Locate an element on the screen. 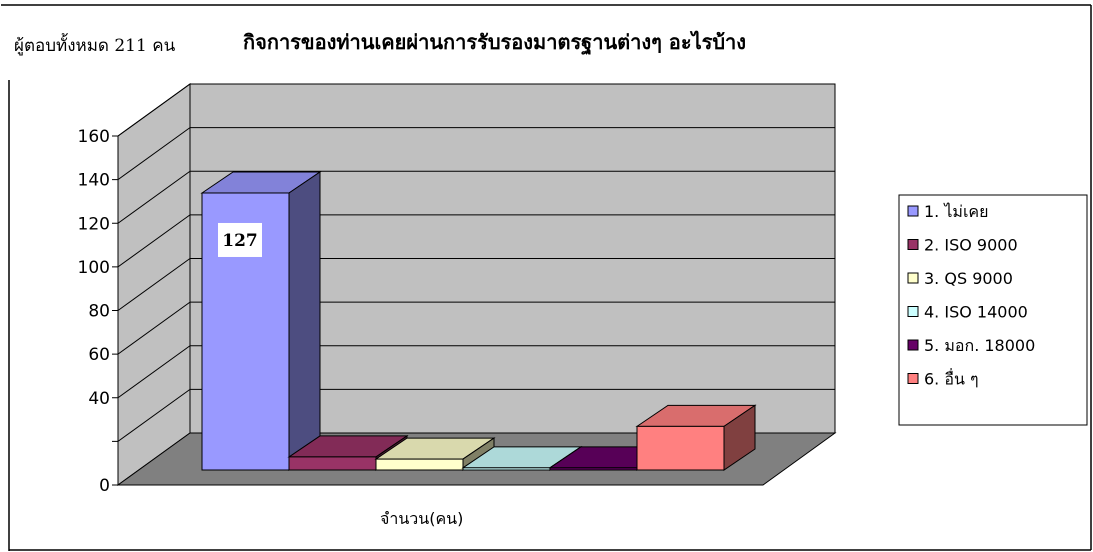 This screenshot has height=552, width=1093. data-label: 127 is located at coordinates (240, 241).